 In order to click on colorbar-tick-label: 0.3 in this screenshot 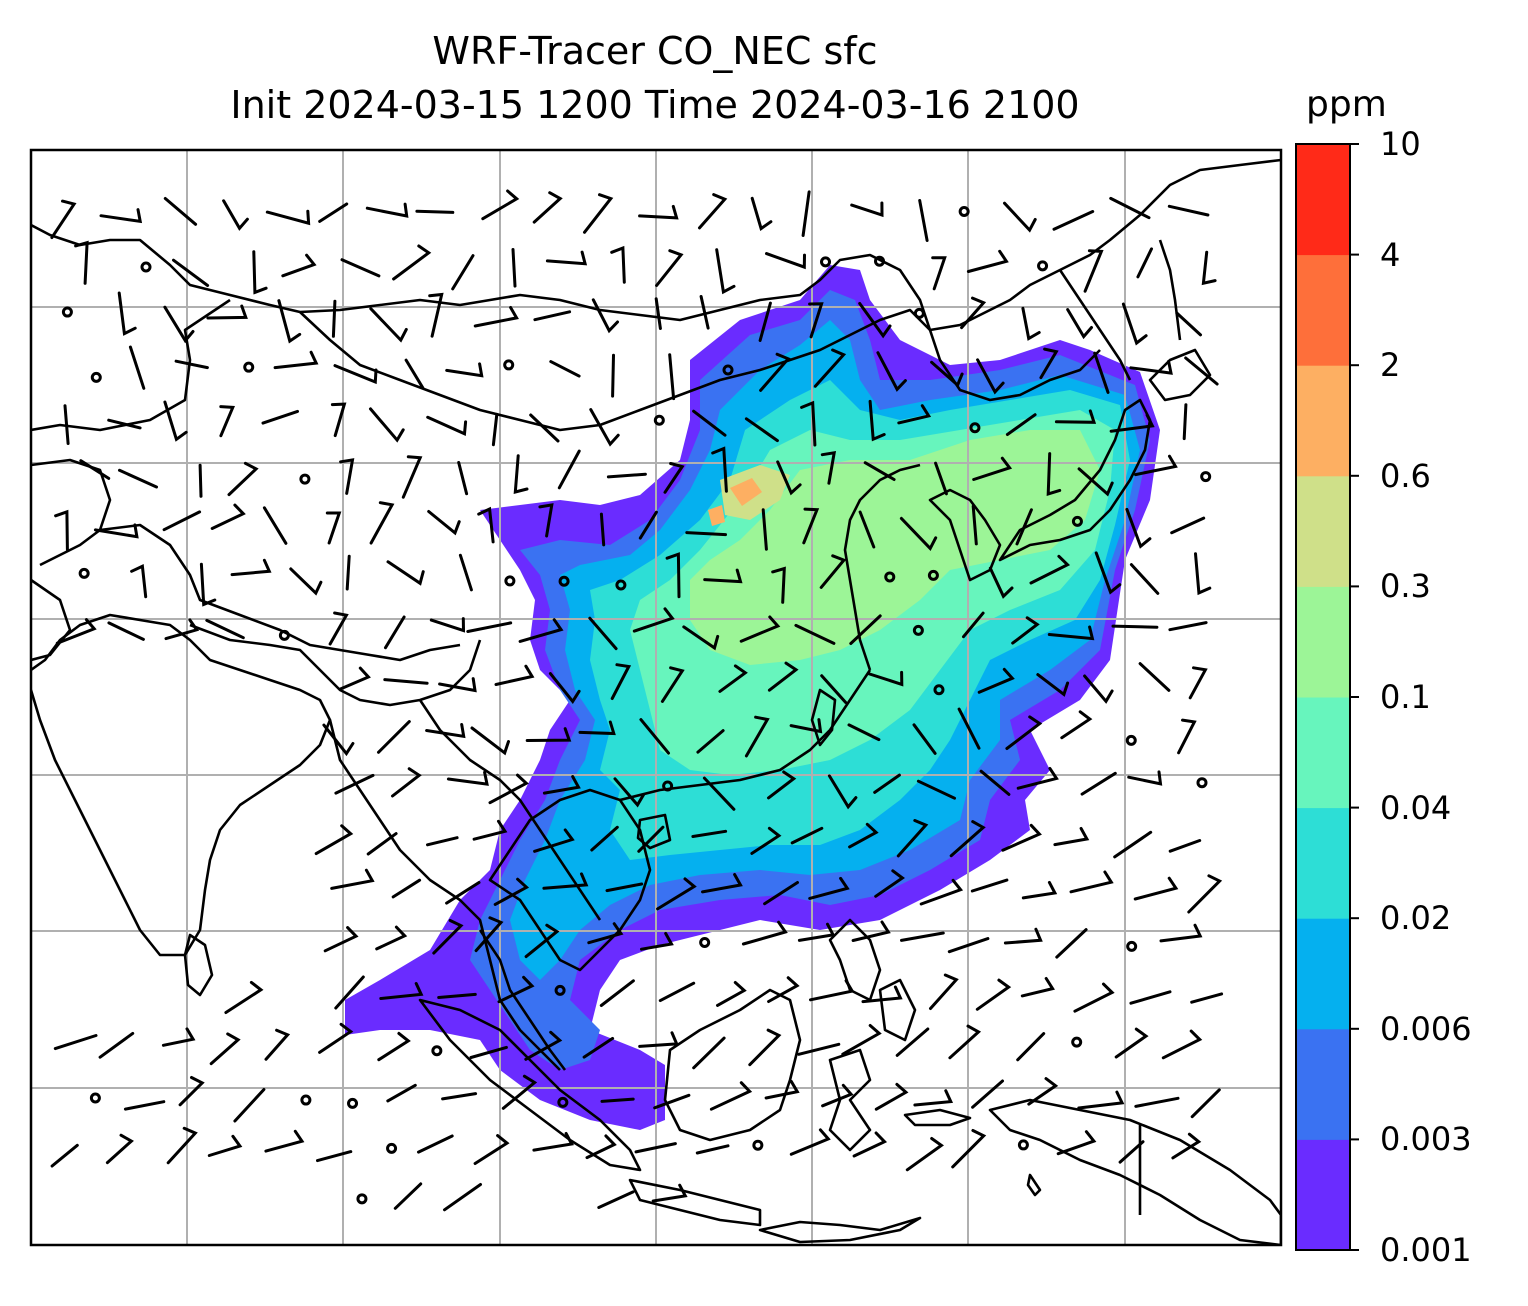, I will do `click(1405, 586)`.